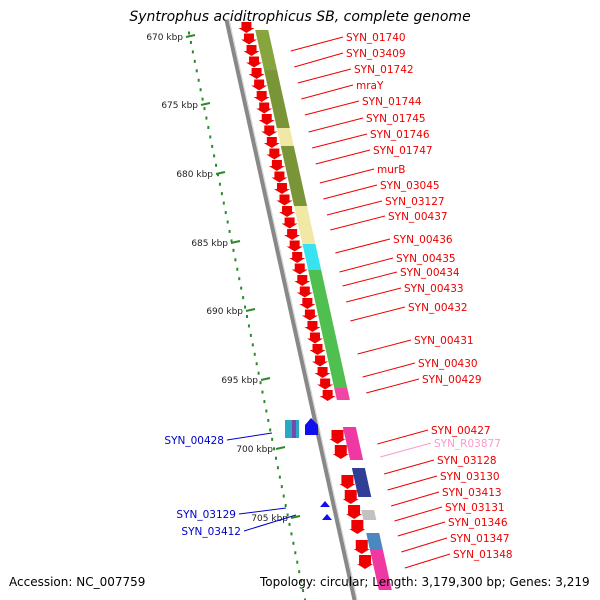  What do you see at coordinates (376, 54) in the screenshot?
I see `gene-label: SYN_03409` at bounding box center [376, 54].